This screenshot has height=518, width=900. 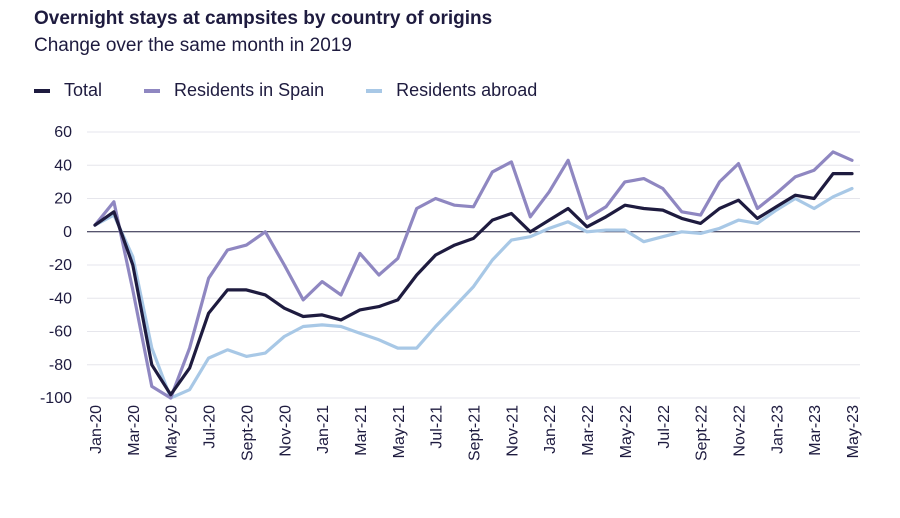 I want to click on x-tick-label: Sept-21, so click(x=475, y=433).